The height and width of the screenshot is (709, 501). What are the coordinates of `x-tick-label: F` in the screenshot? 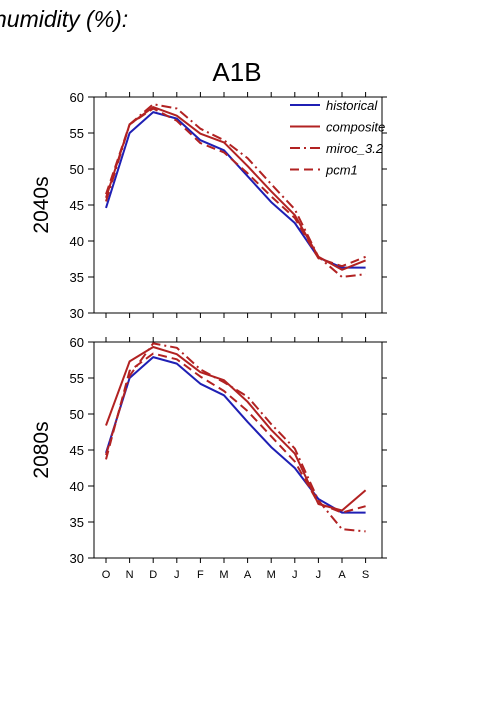 It's located at (200, 575).